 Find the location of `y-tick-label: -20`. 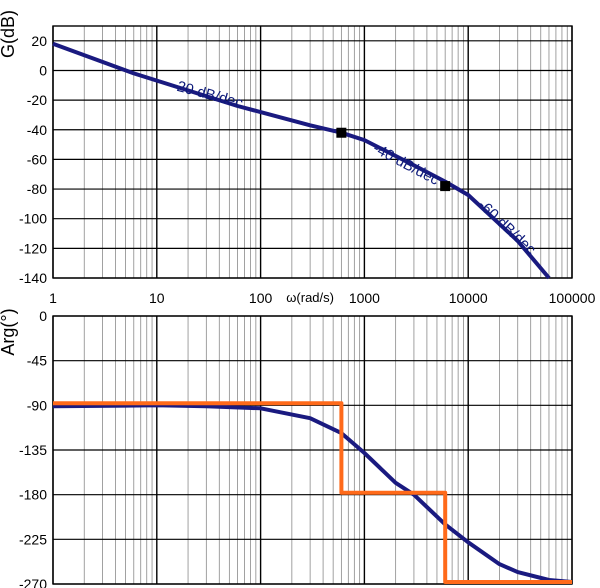

y-tick-label: -20 is located at coordinates (37, 100).